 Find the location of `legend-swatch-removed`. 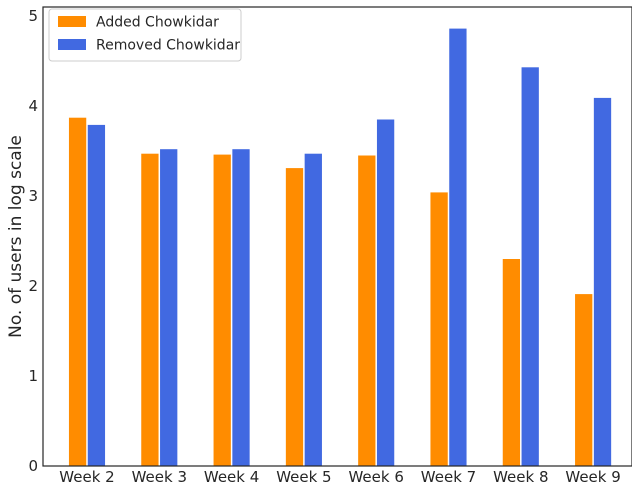

legend-swatch-removed is located at coordinates (72, 44).